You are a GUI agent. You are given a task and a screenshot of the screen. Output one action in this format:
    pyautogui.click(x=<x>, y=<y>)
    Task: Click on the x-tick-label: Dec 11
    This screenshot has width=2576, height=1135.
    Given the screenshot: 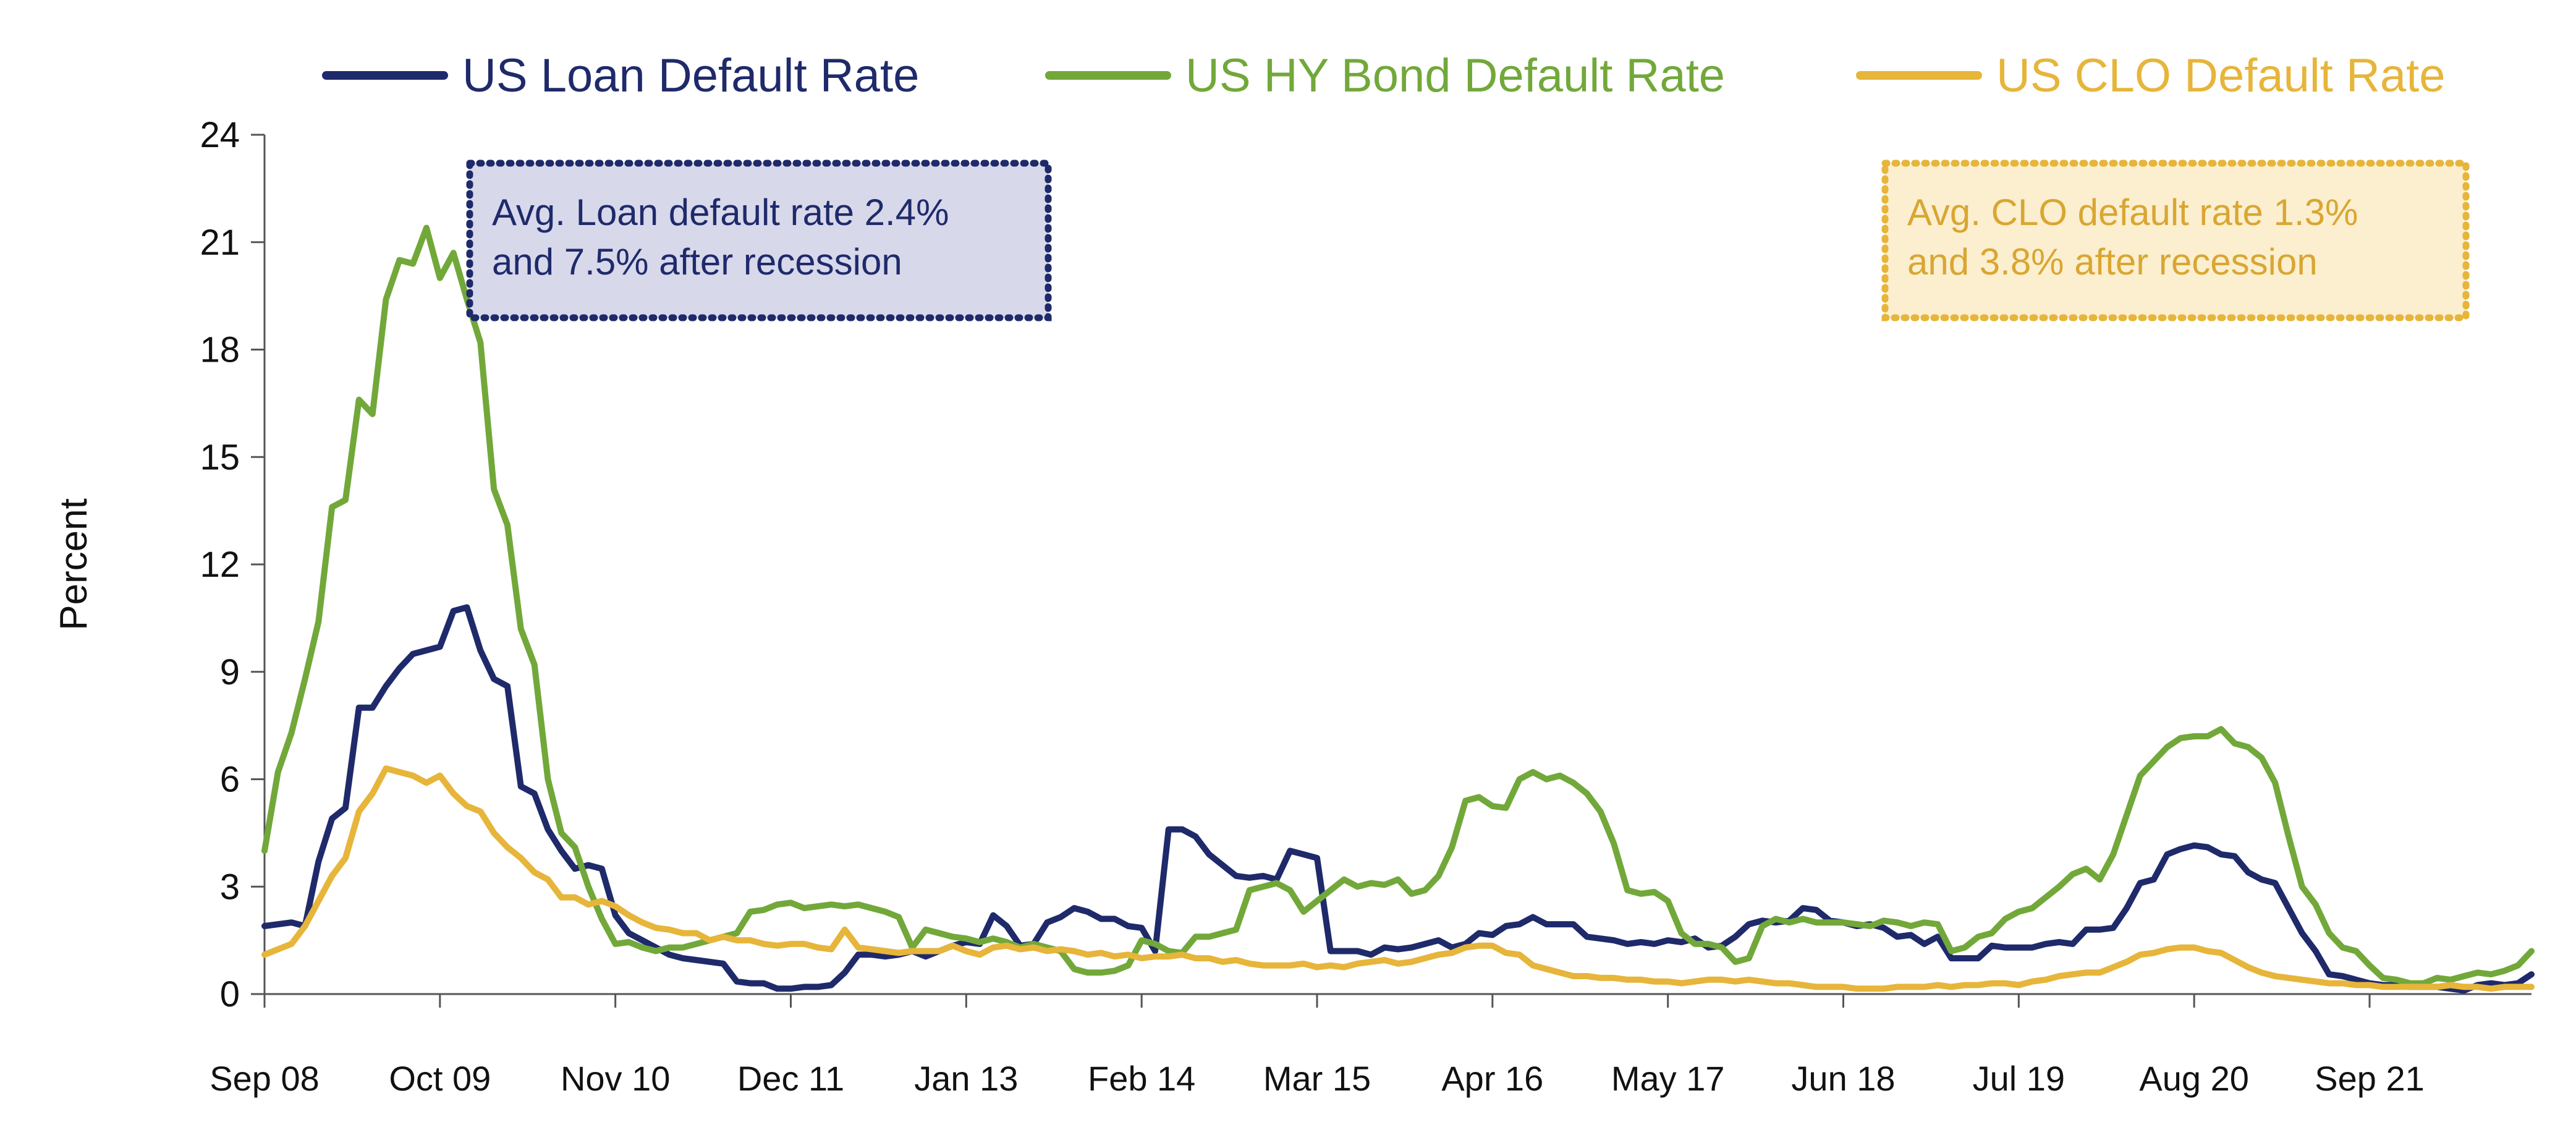 What is the action you would take?
    pyautogui.click(x=790, y=1078)
    